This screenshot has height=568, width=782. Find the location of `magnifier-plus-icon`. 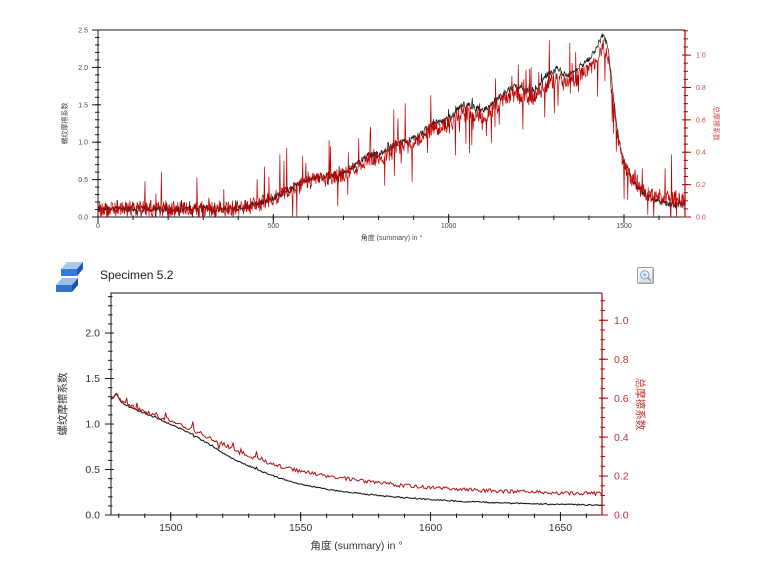

magnifier-plus-icon is located at coordinates (646, 276).